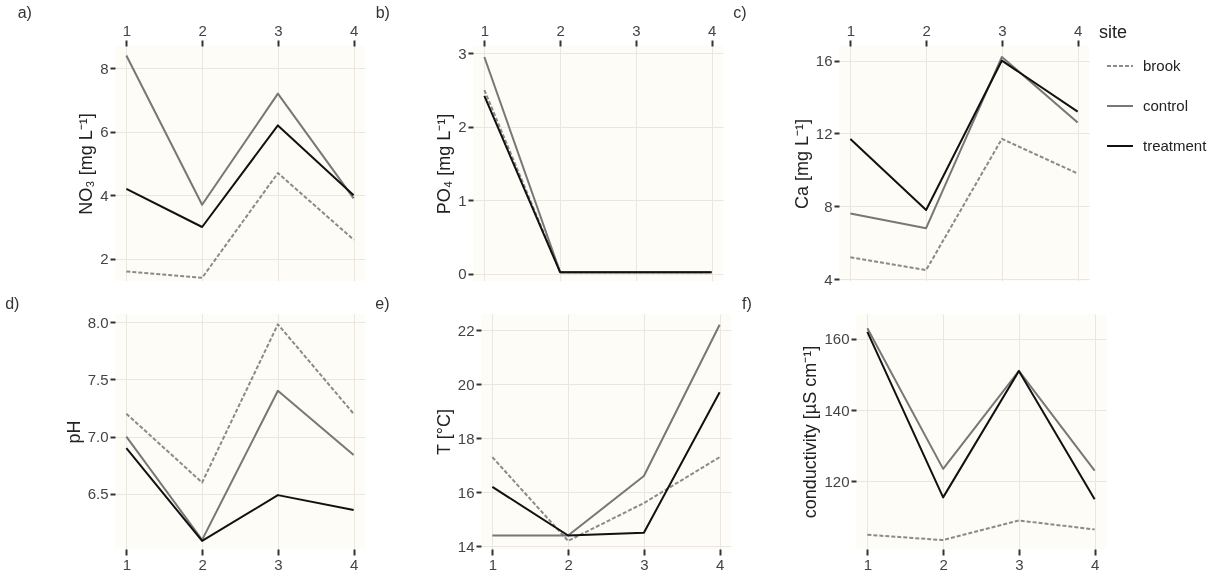 The width and height of the screenshot is (1231, 586). I want to click on y-tick-label: 22, so click(466, 330).